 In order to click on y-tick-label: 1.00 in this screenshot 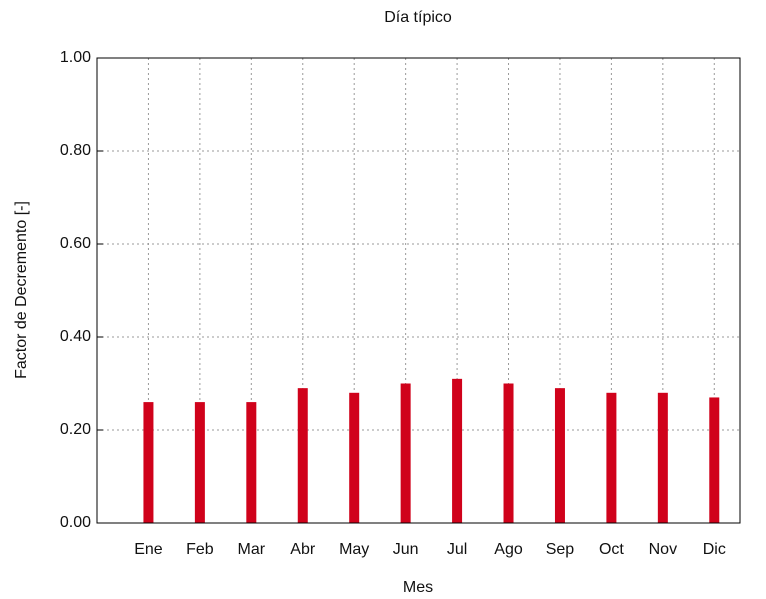, I will do `click(75, 57)`.